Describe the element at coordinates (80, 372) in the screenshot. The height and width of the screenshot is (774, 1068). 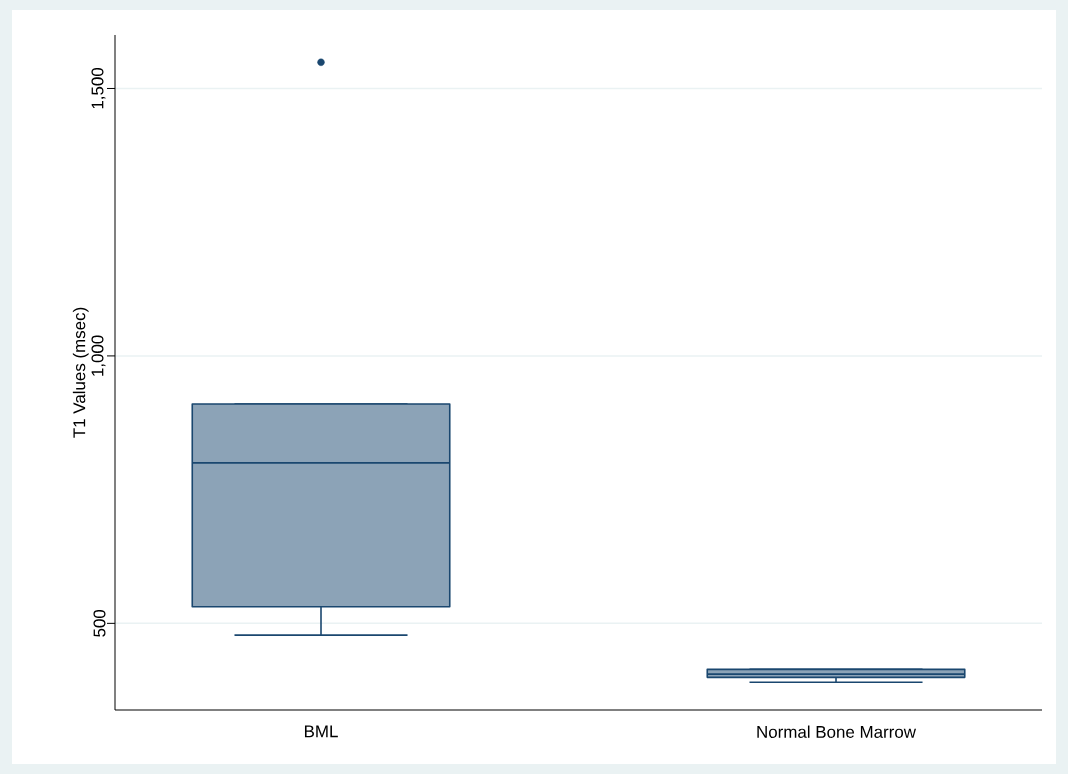
I see `y-axis-title: T1 Values (msec)` at that location.